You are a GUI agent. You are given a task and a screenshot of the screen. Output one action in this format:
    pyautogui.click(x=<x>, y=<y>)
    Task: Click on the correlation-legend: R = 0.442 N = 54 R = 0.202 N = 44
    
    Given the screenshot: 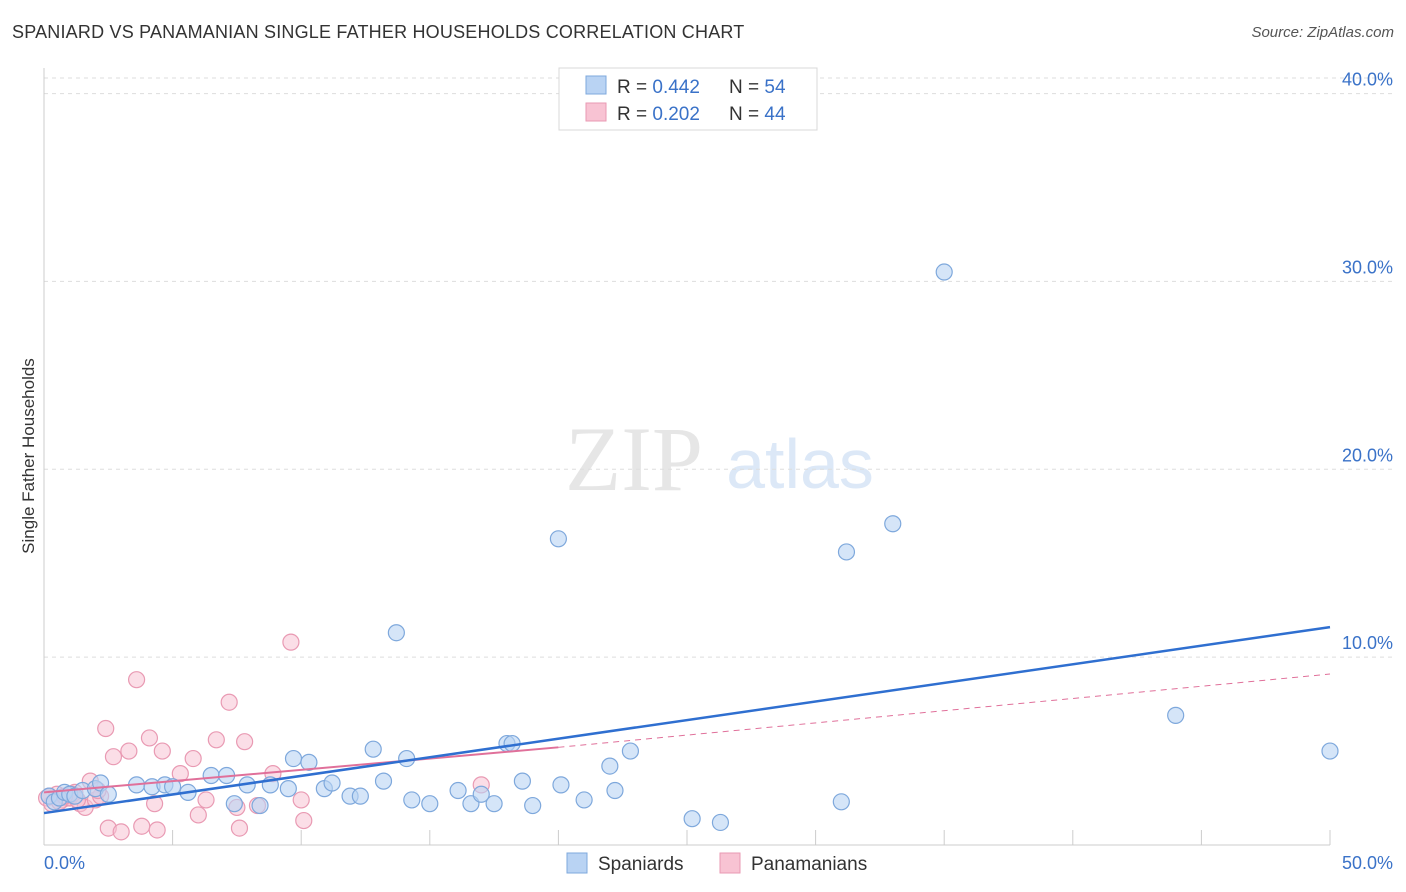 What is the action you would take?
    pyautogui.click(x=688, y=99)
    